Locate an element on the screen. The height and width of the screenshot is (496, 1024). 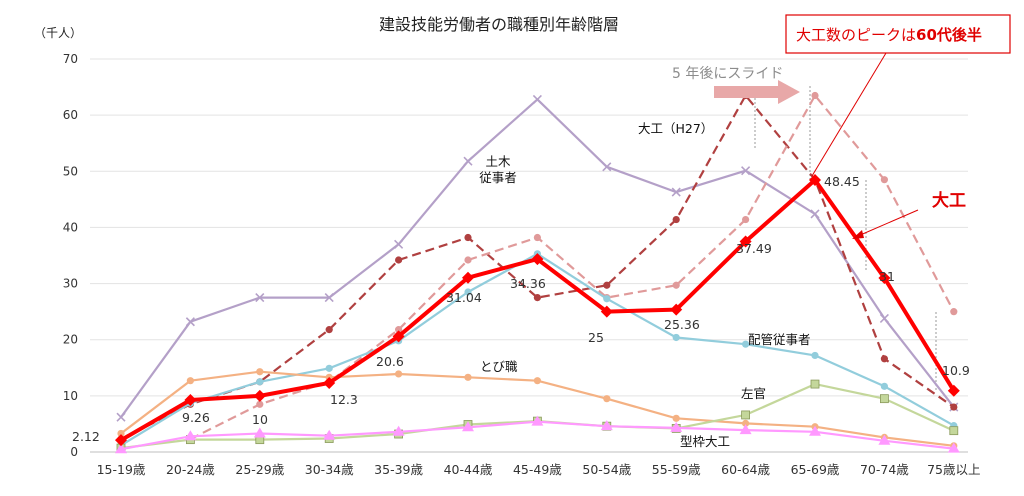
x-tick-label: 25-29歳 is located at coordinates (259, 469).